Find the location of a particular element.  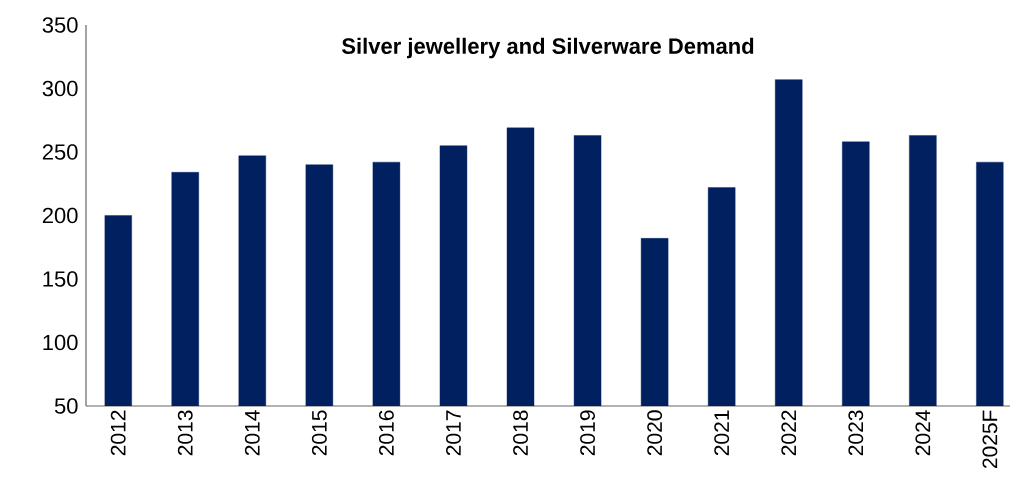

y-tick-label: 150 is located at coordinates (60, 279).